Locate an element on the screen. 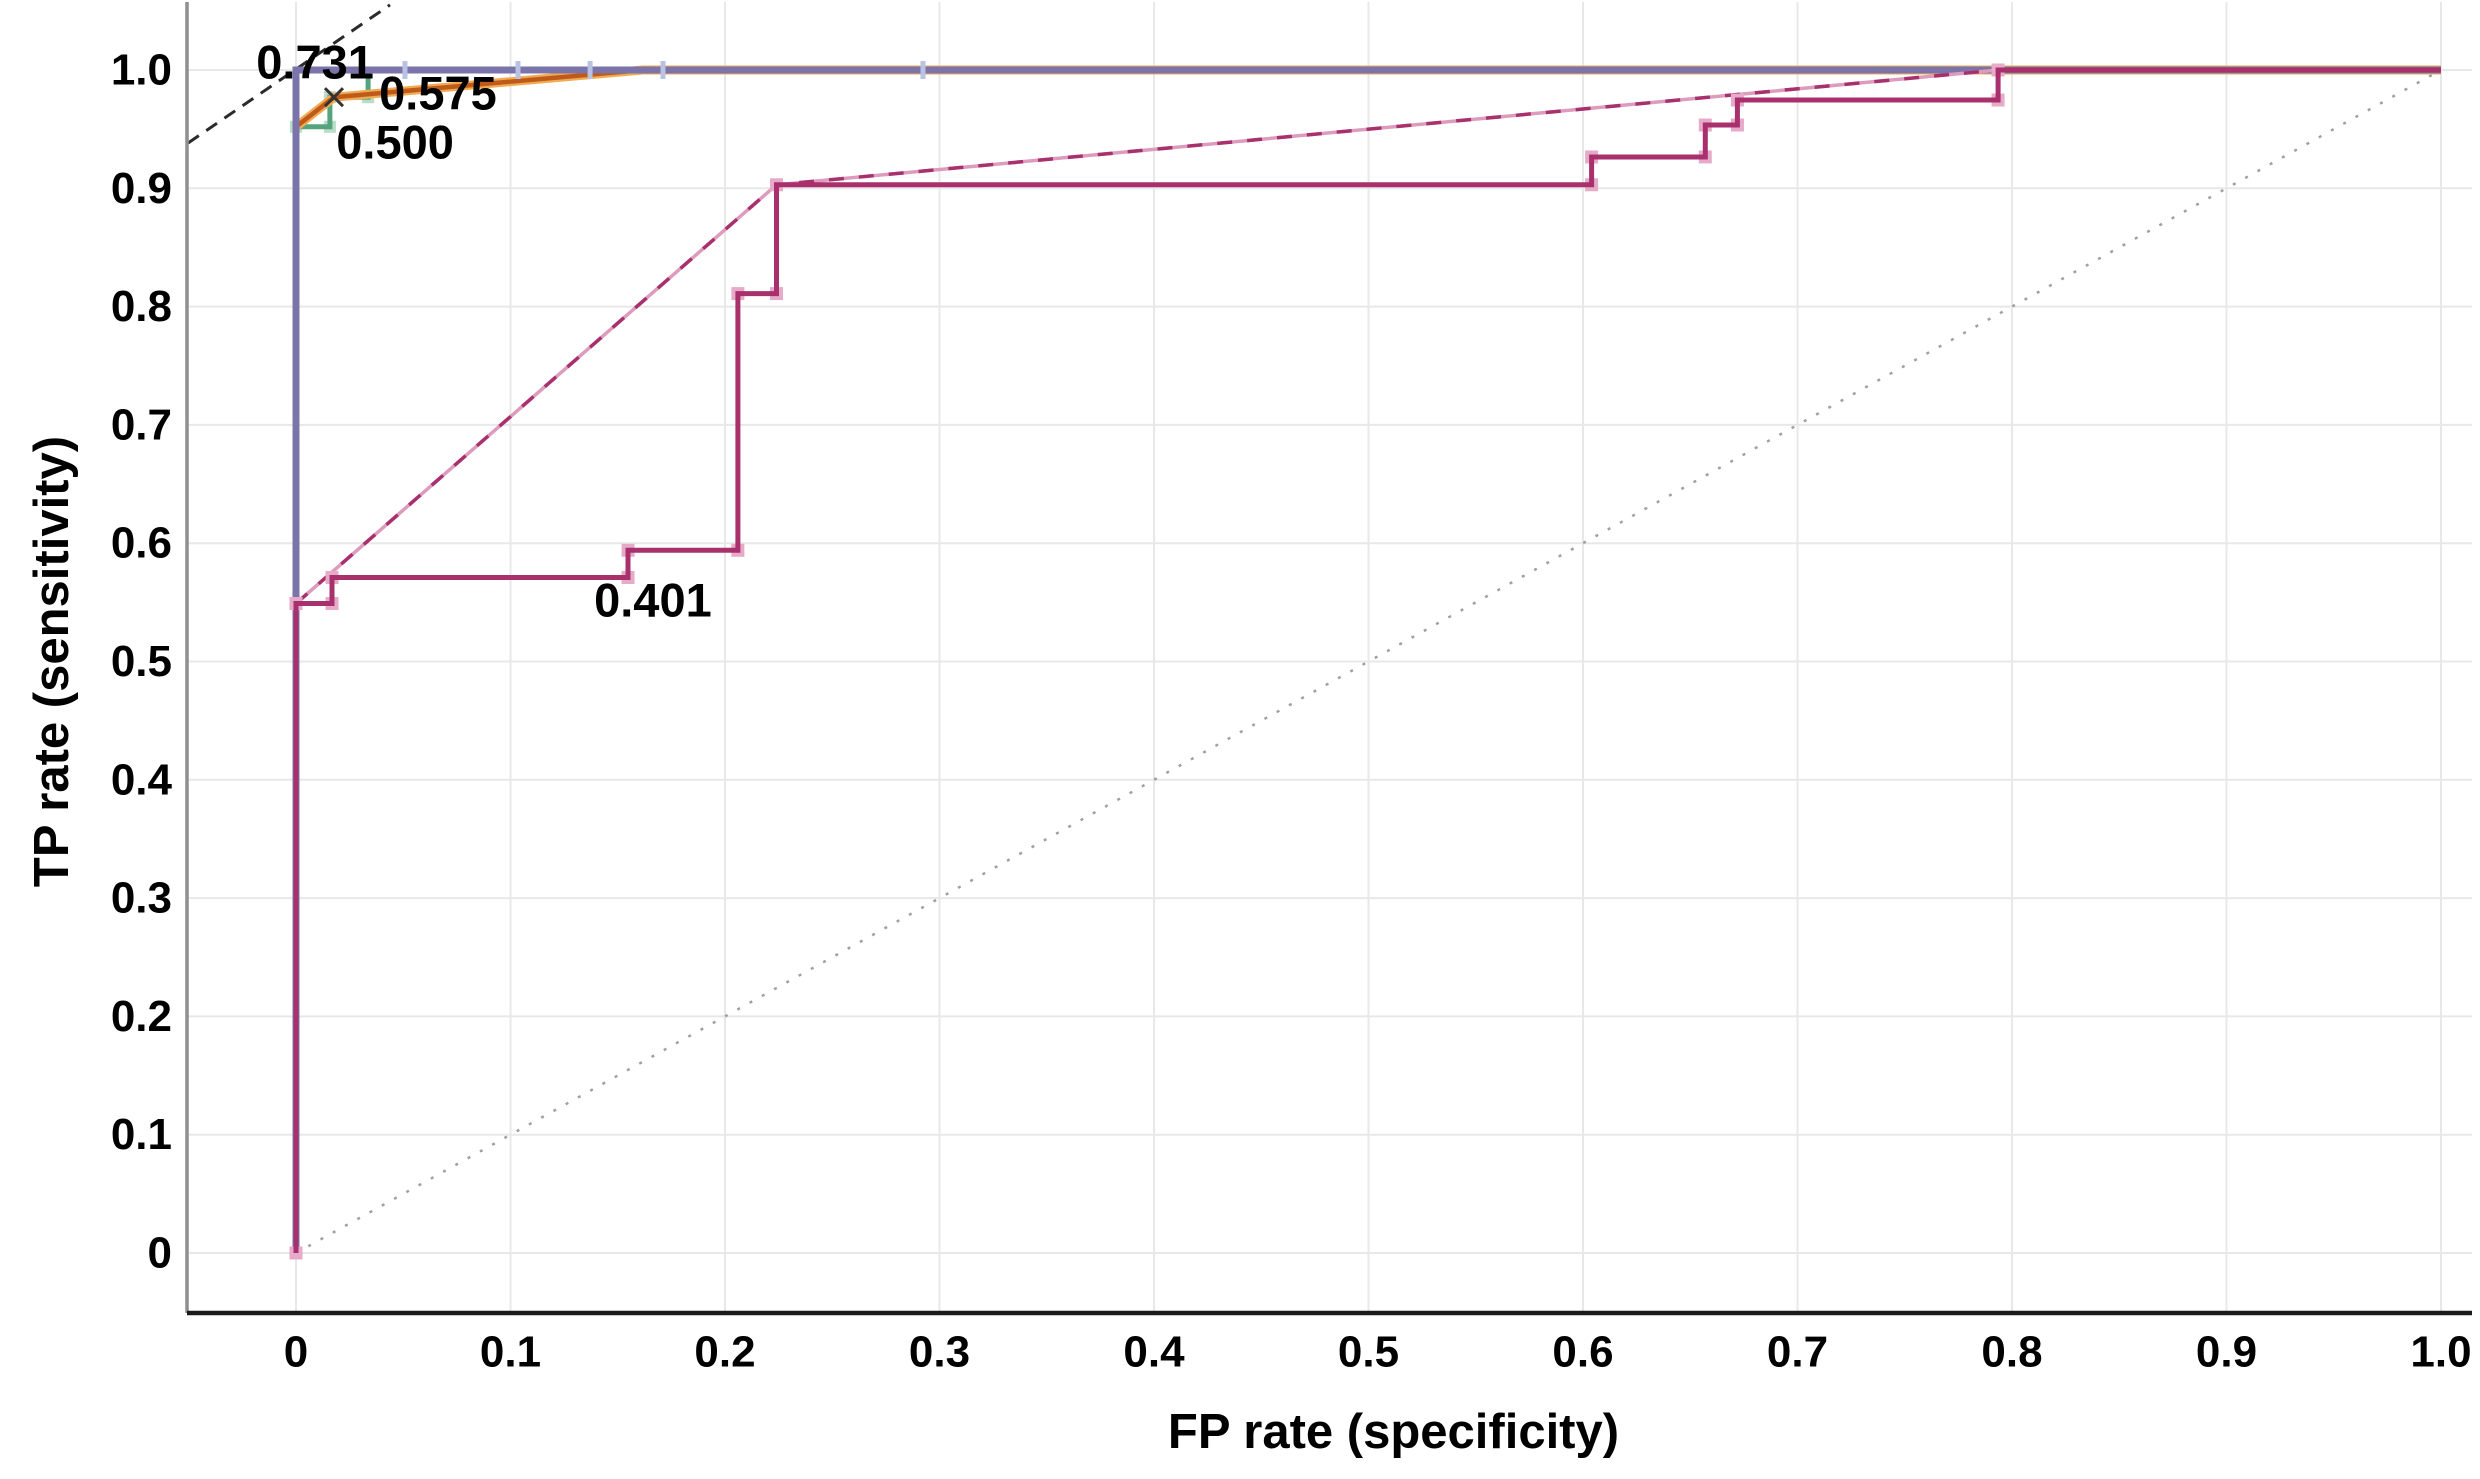 This screenshot has width=2480, height=1479. y-tick-label: 0.7 is located at coordinates (141, 424).